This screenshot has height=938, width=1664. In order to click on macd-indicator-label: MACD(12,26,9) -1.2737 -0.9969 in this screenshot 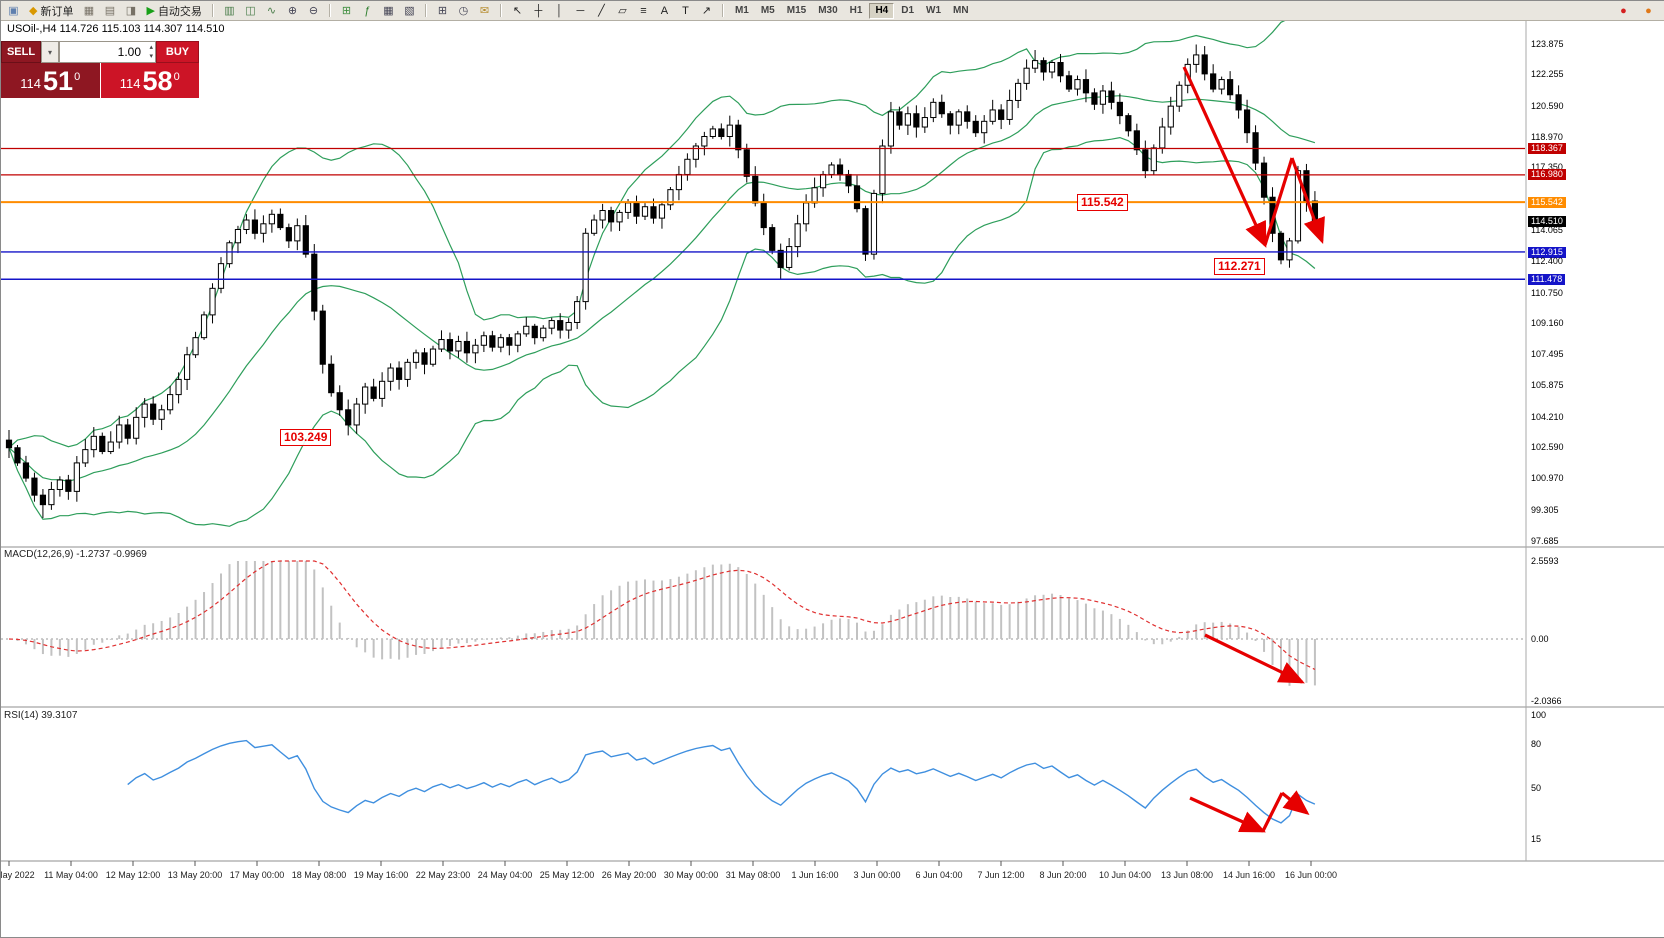, I will do `click(75, 554)`.